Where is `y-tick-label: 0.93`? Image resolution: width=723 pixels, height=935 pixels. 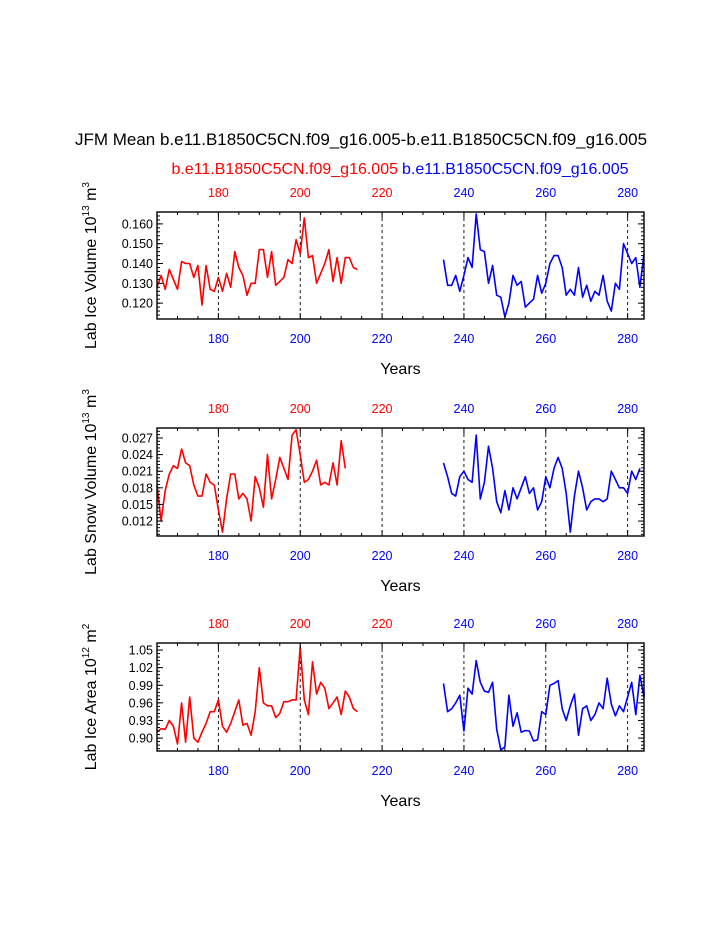
y-tick-label: 0.93 is located at coordinates (141, 721).